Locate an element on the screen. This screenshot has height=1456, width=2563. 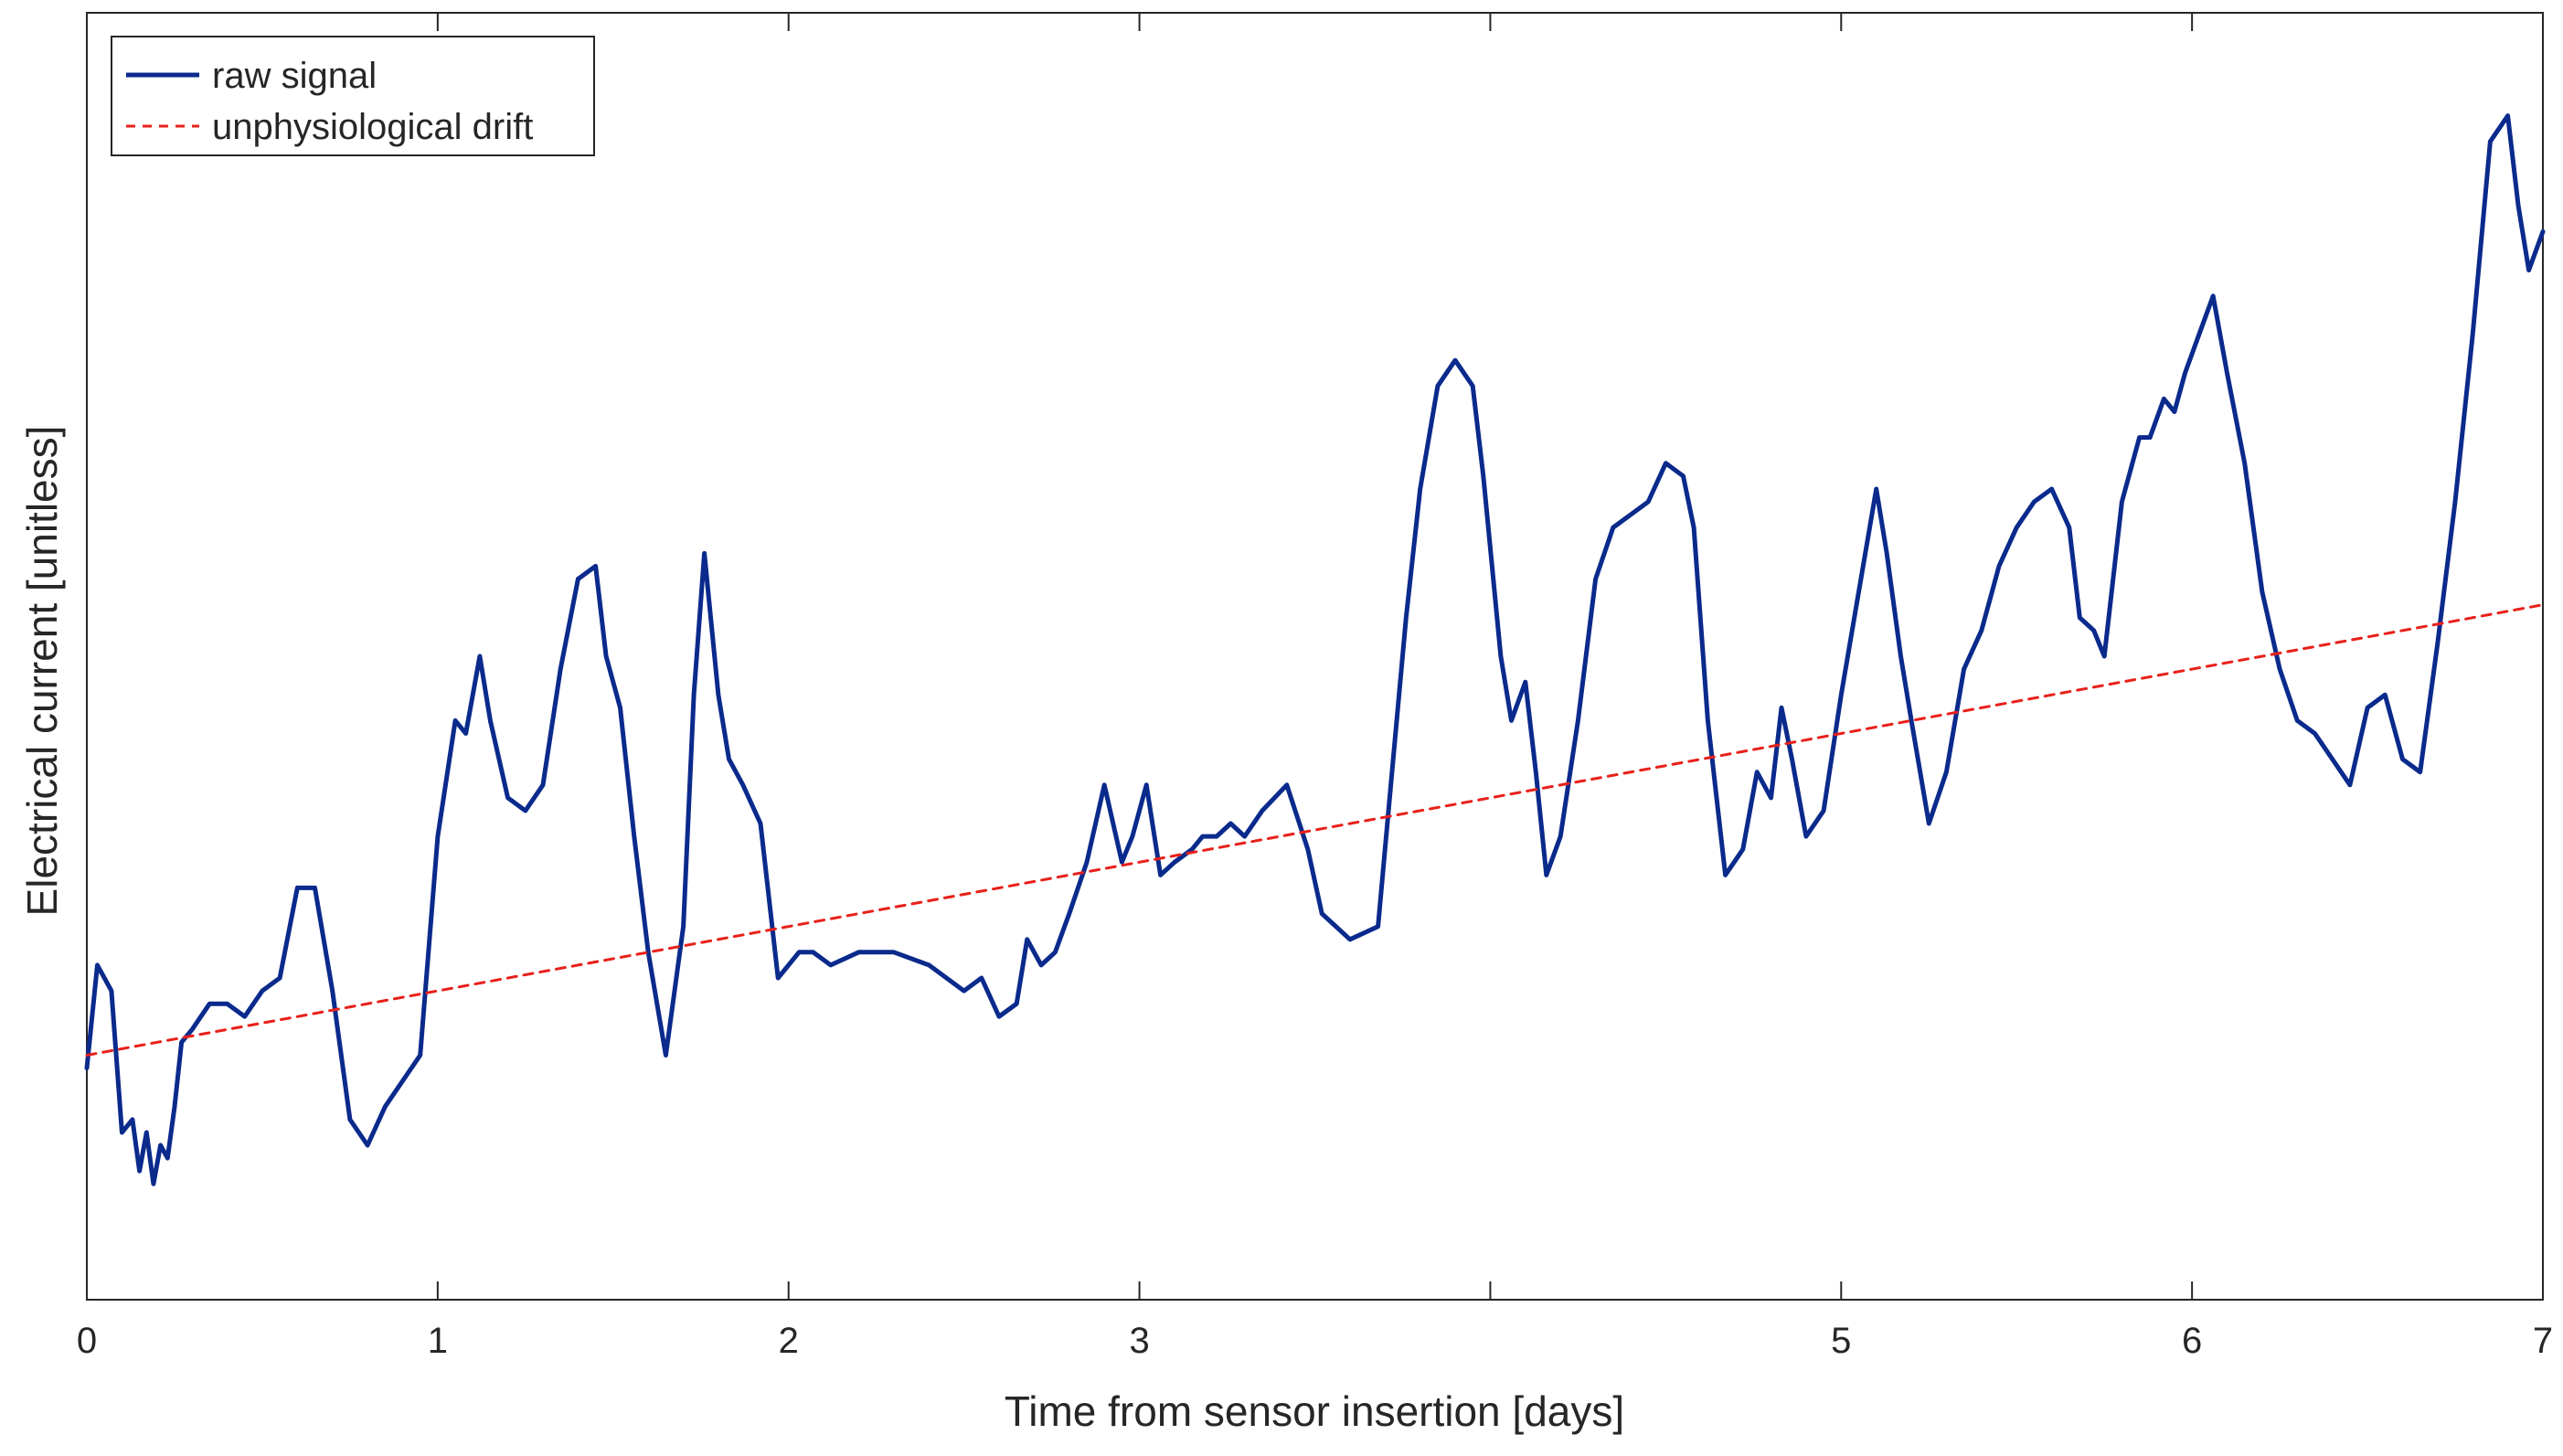
y-axis-label: Electrical current [unitless] is located at coordinates (42, 671).